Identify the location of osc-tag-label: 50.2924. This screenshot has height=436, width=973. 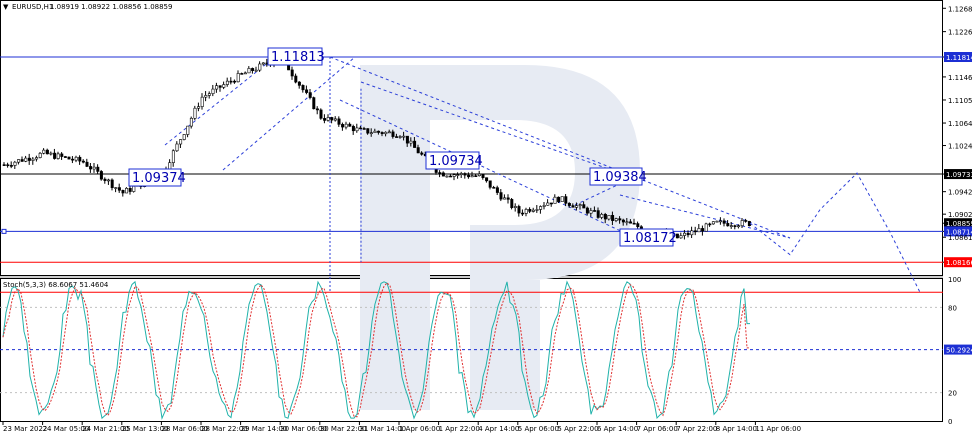
(959, 351).